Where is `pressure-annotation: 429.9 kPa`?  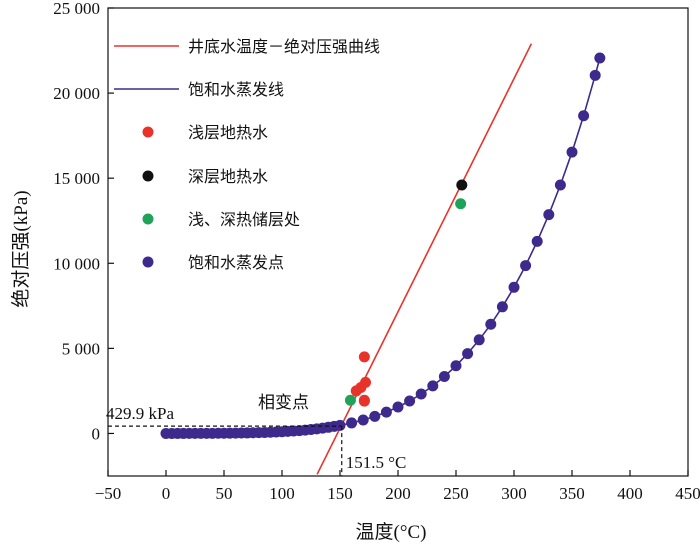 pressure-annotation: 429.9 kPa is located at coordinates (140, 413).